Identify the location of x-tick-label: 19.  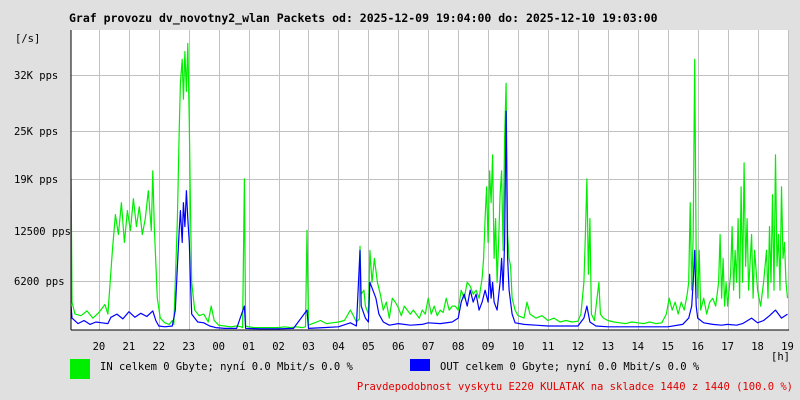
(787, 347).